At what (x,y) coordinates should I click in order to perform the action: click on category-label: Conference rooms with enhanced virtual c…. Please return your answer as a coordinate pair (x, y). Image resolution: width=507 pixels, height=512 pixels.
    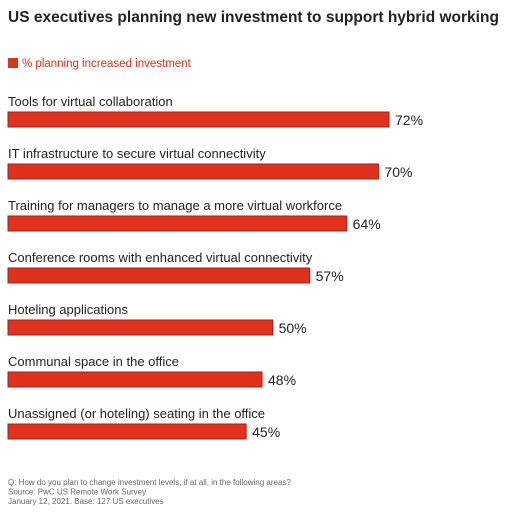
    Looking at the image, I should click on (160, 257).